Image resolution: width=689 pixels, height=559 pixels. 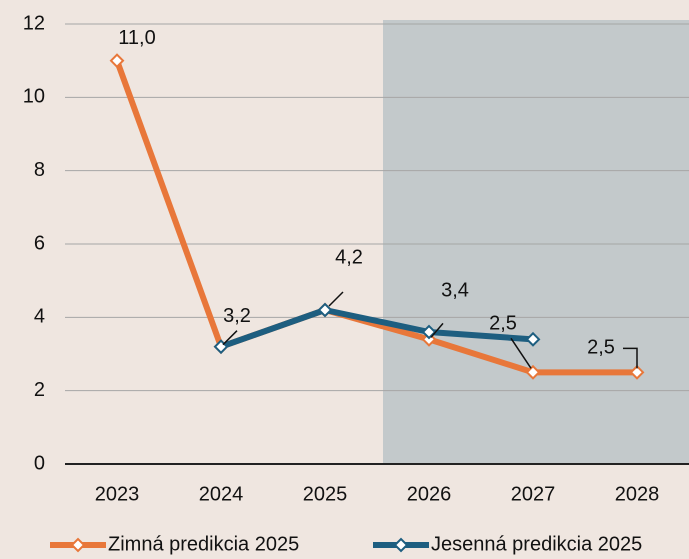 What do you see at coordinates (221, 494) in the screenshot?
I see `x-tick-label: 2024` at bounding box center [221, 494].